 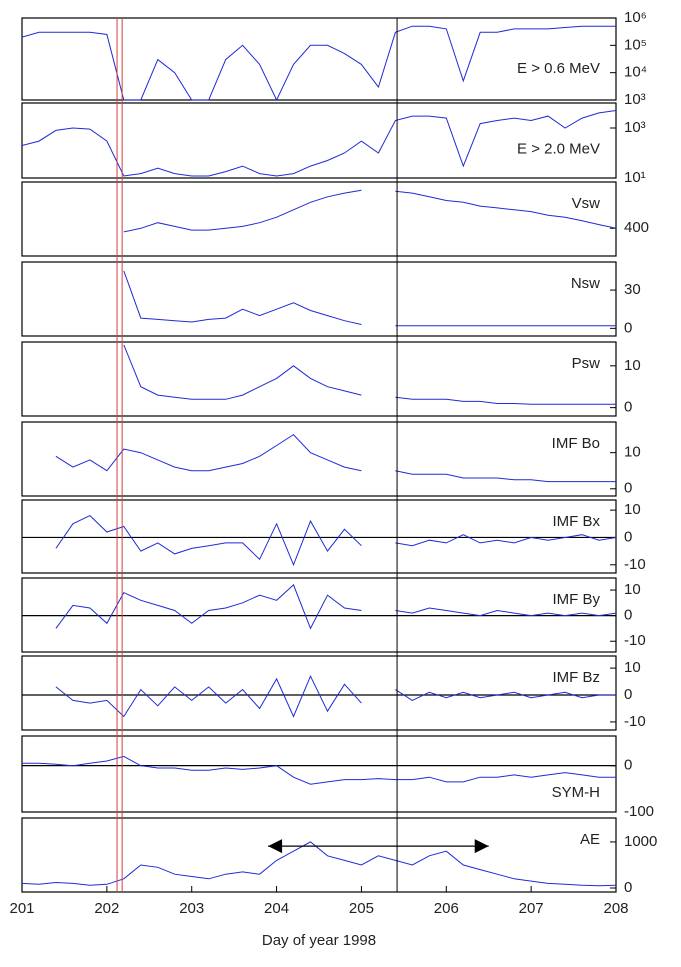 I want to click on y-tick-label: 10⁴, so click(x=635, y=72).